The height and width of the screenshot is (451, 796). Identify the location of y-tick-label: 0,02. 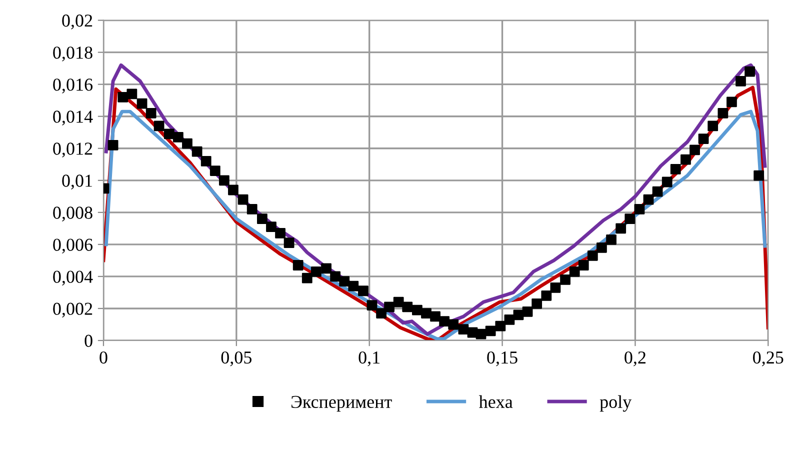
(77, 22).